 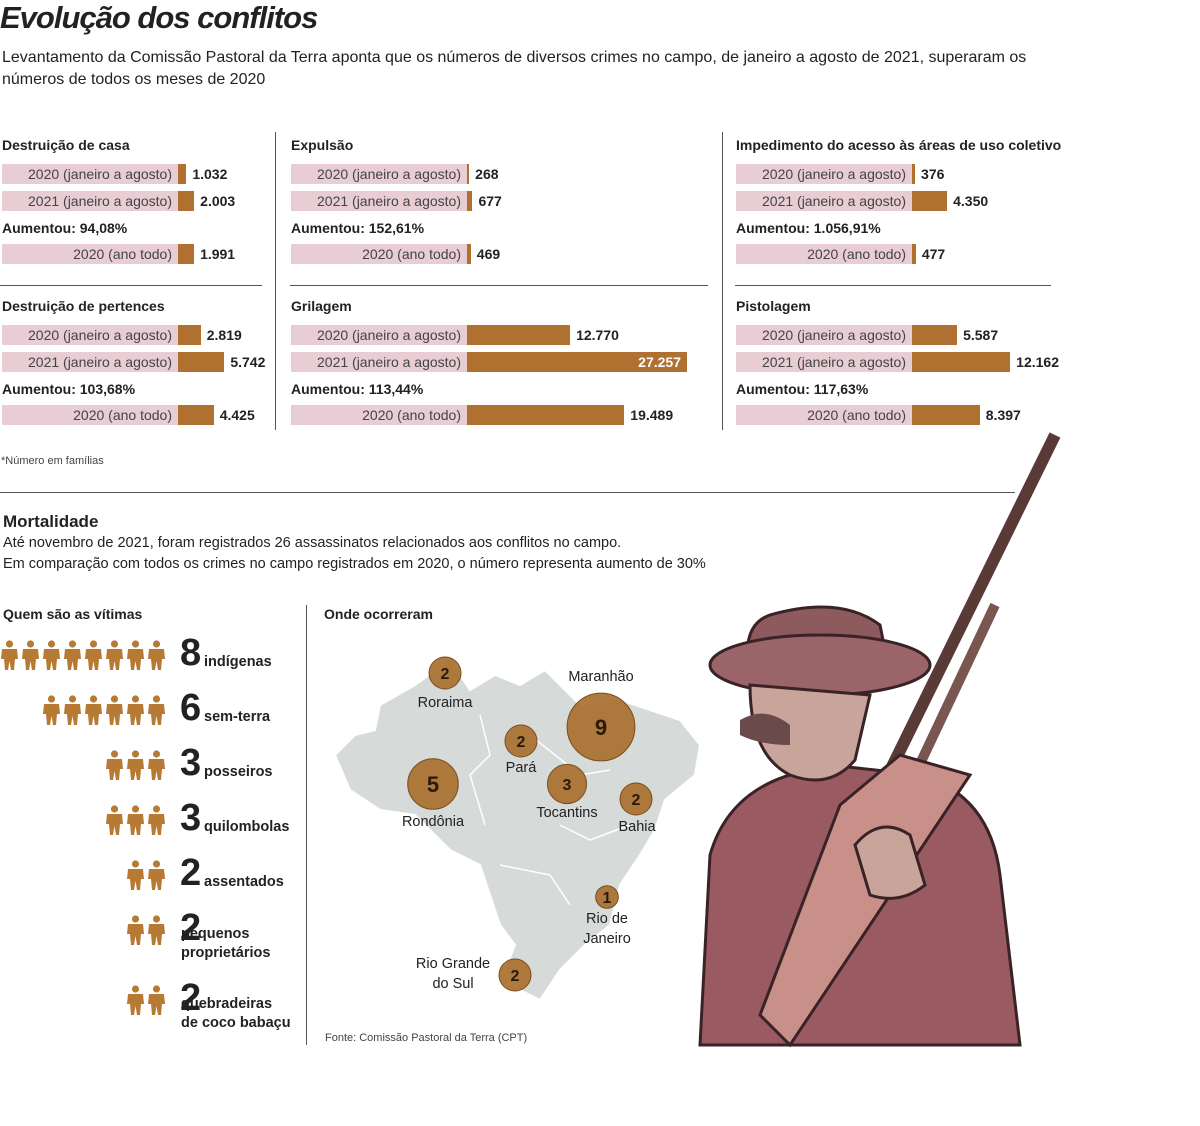 I want to click on bubble-label: 2, so click(x=521, y=742).